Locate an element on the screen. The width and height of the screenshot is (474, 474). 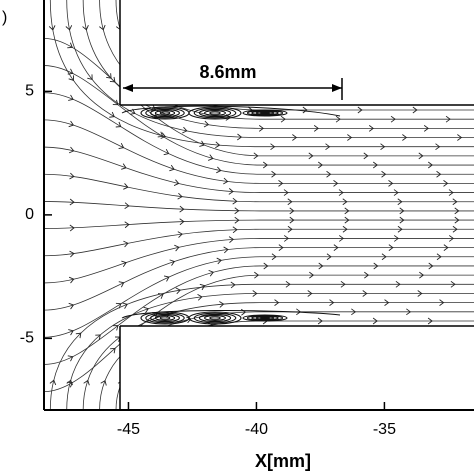
x-tick-label: -40 is located at coordinates (256, 429).